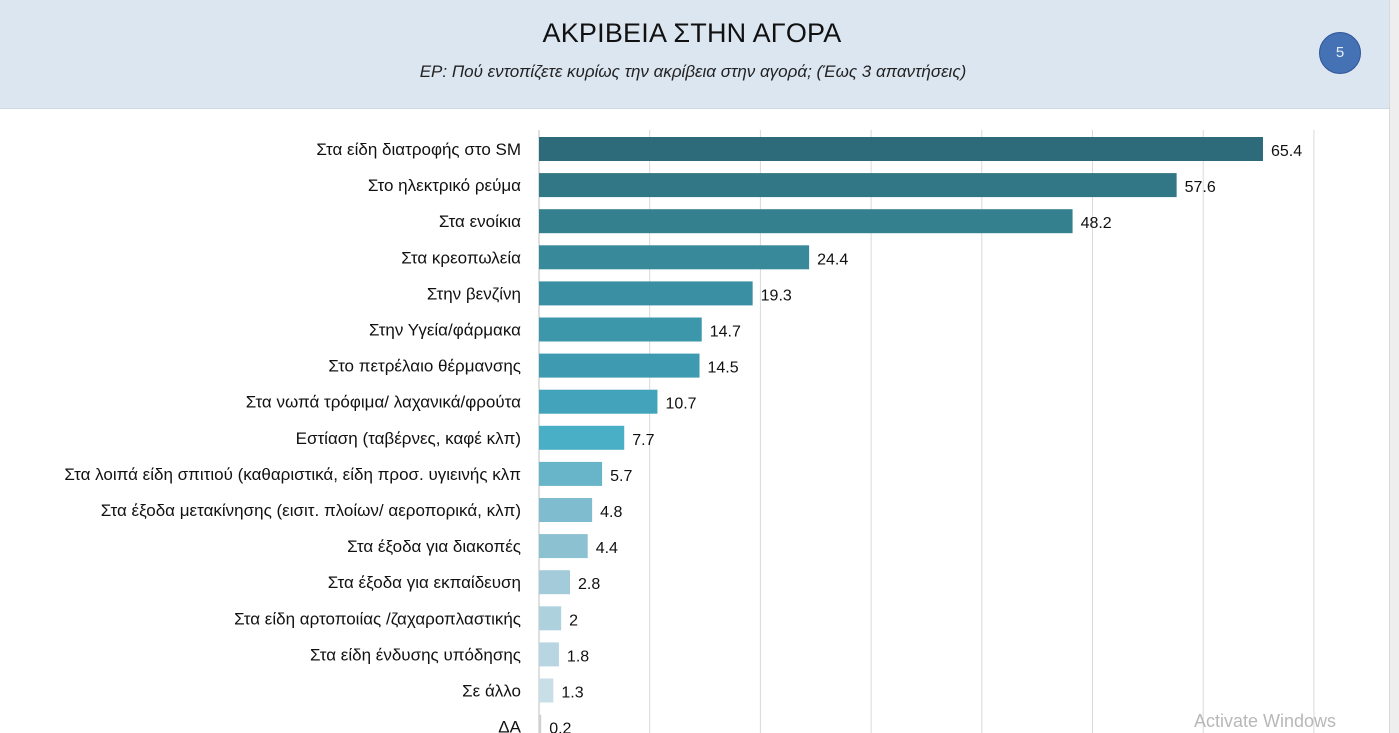 This screenshot has width=1399, height=733. Describe the element at coordinates (434, 546) in the screenshot. I see `category-label: Στα έξοδα για διακοπές` at that location.